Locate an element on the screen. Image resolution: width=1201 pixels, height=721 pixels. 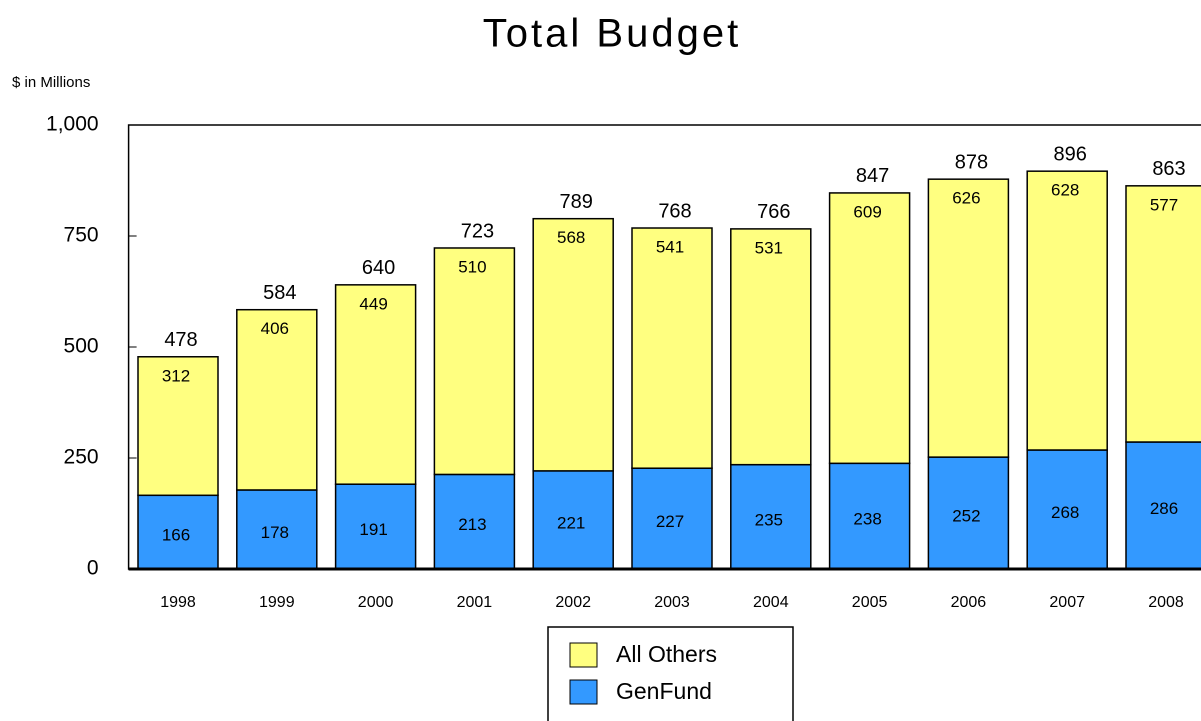
segment-label: 406 is located at coordinates (275, 328).